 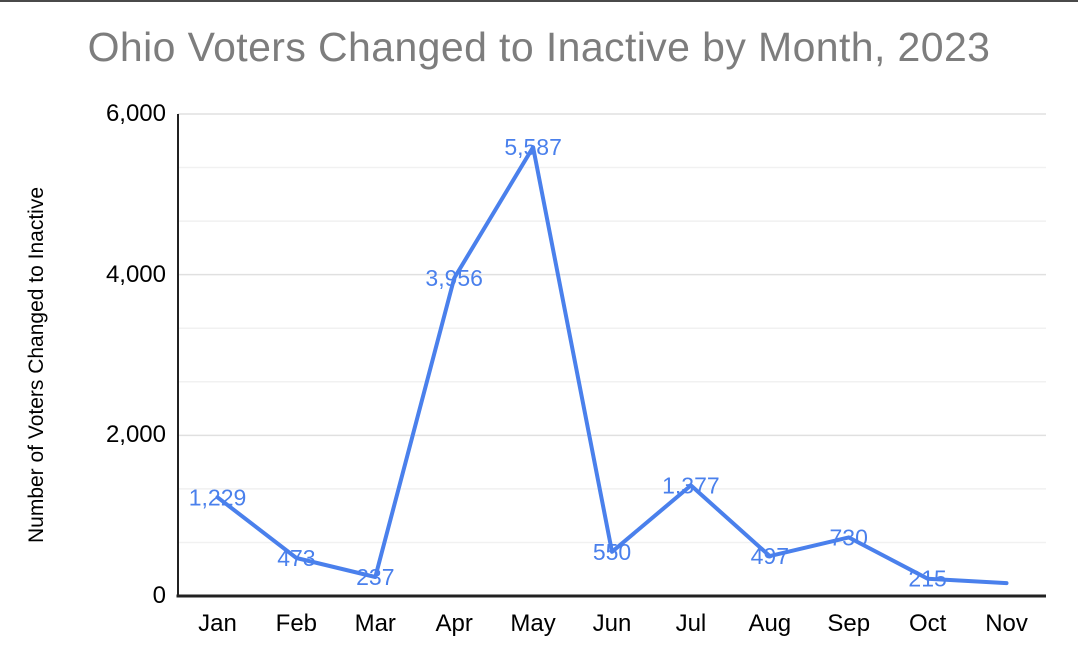 What do you see at coordinates (849, 537) in the screenshot?
I see `data-point-label: 730` at bounding box center [849, 537].